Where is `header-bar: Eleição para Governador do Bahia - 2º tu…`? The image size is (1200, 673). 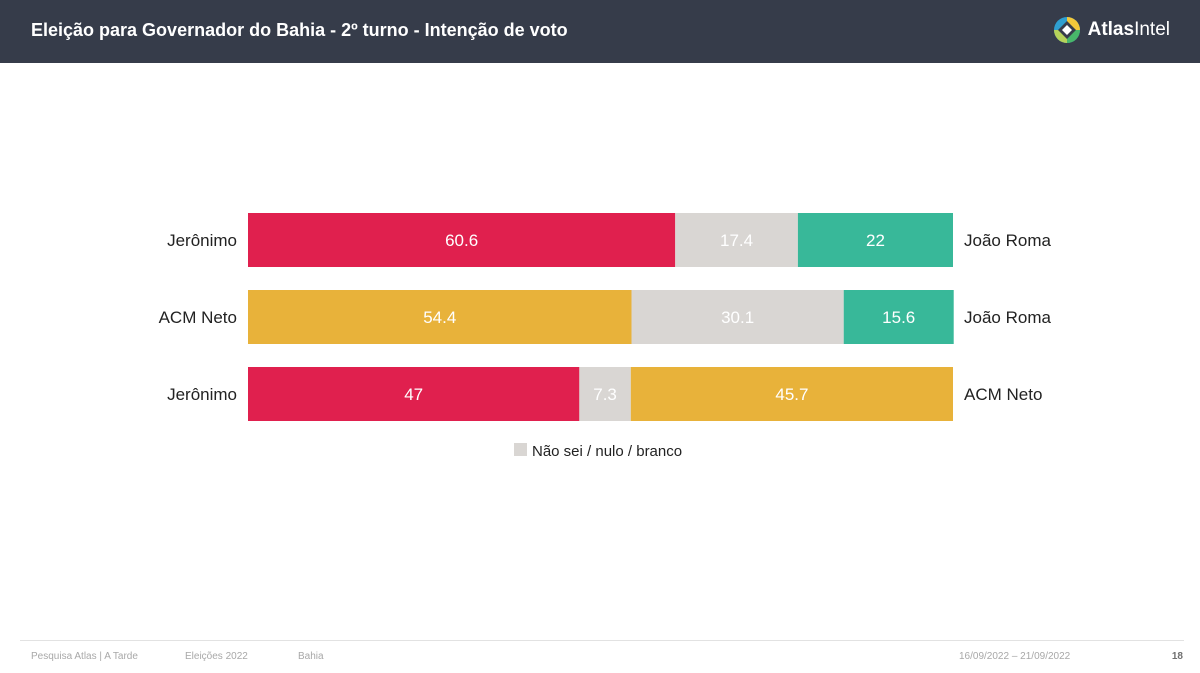
header-bar: Eleição para Governador do Bahia - 2º tu… is located at coordinates (600, 31).